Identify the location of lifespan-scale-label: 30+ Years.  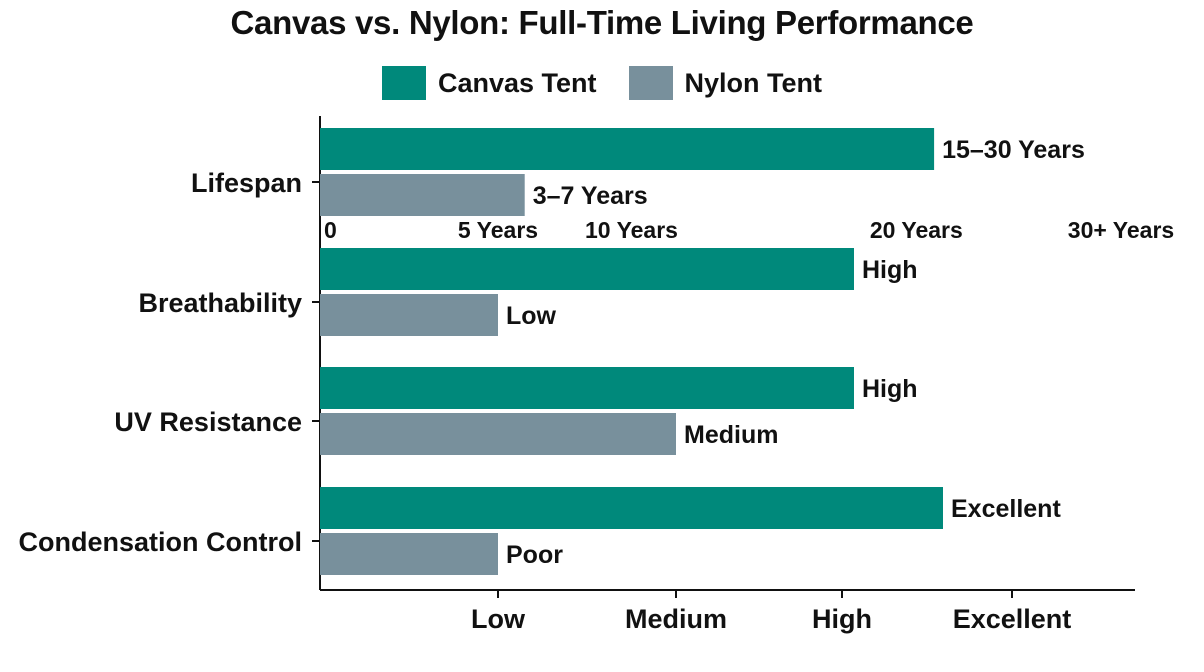
(1121, 230).